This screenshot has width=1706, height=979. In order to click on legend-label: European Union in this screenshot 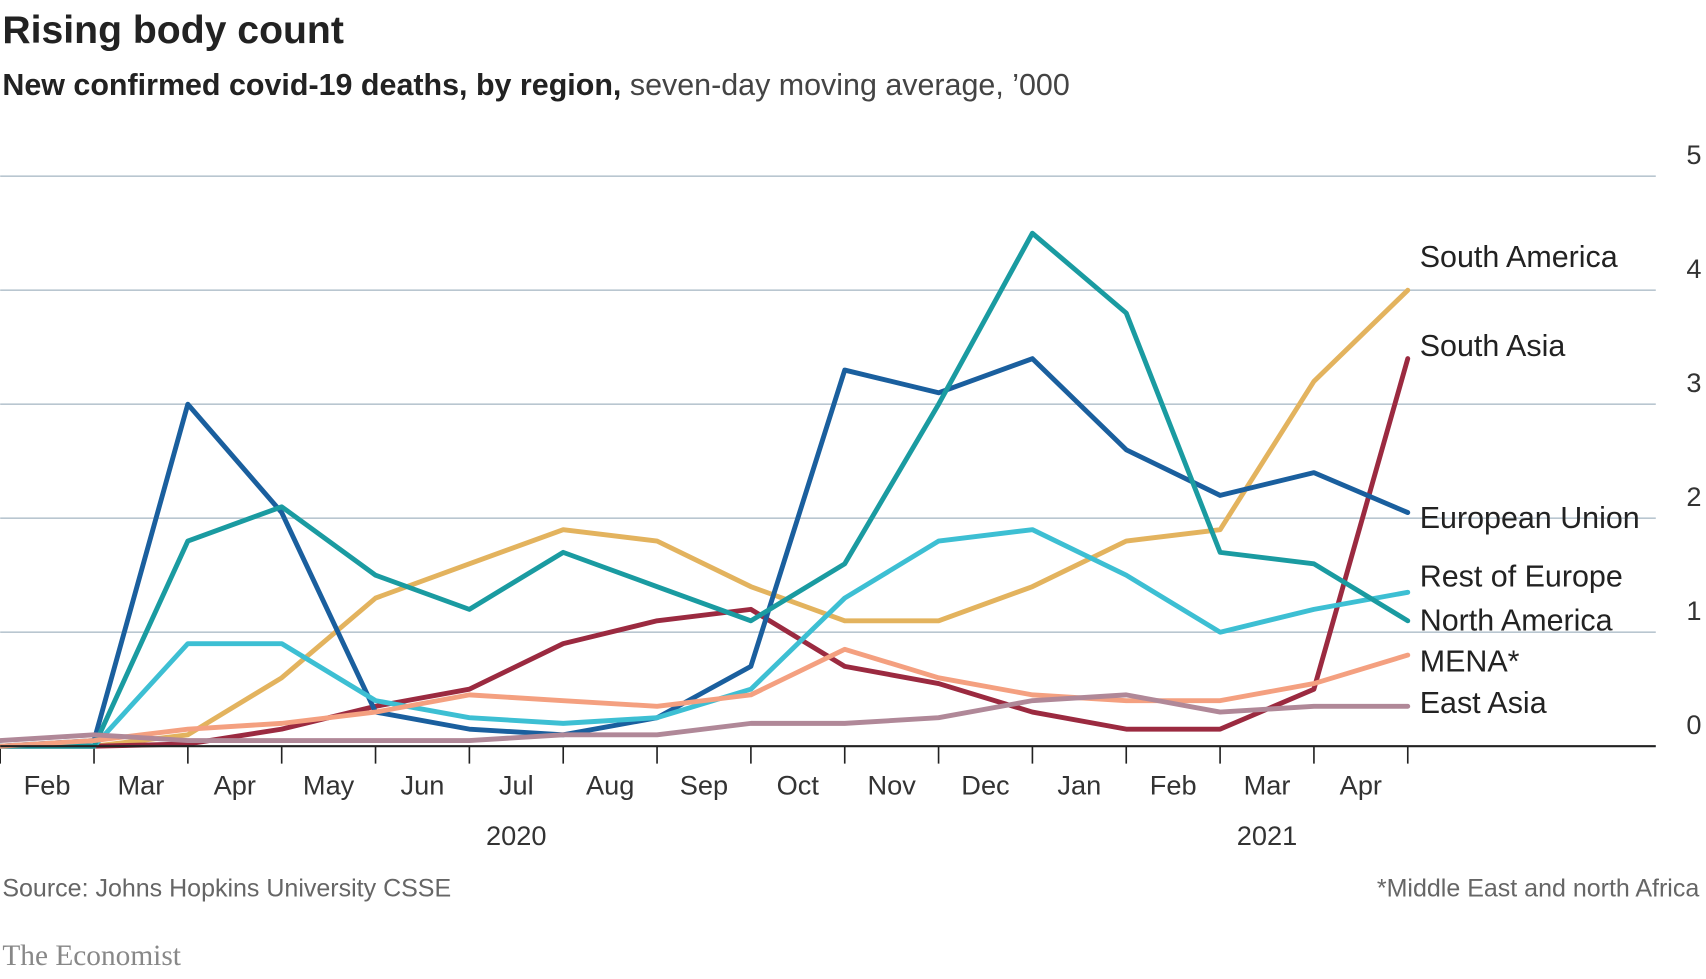, I will do `click(1530, 518)`.